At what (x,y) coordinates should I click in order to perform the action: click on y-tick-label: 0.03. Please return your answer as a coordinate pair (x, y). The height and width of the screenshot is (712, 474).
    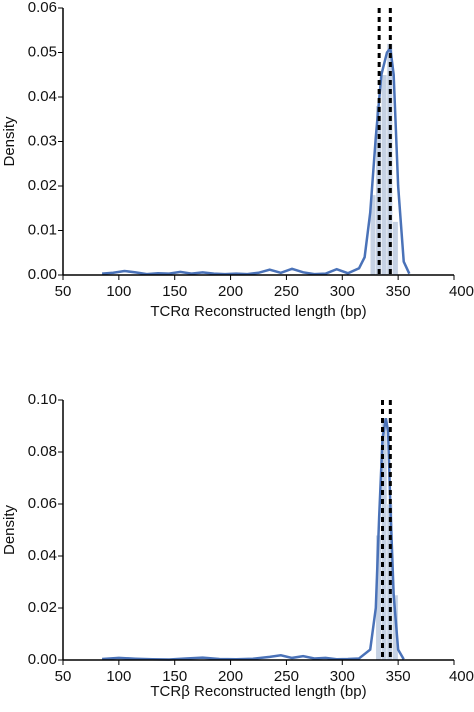
    Looking at the image, I should click on (42, 140).